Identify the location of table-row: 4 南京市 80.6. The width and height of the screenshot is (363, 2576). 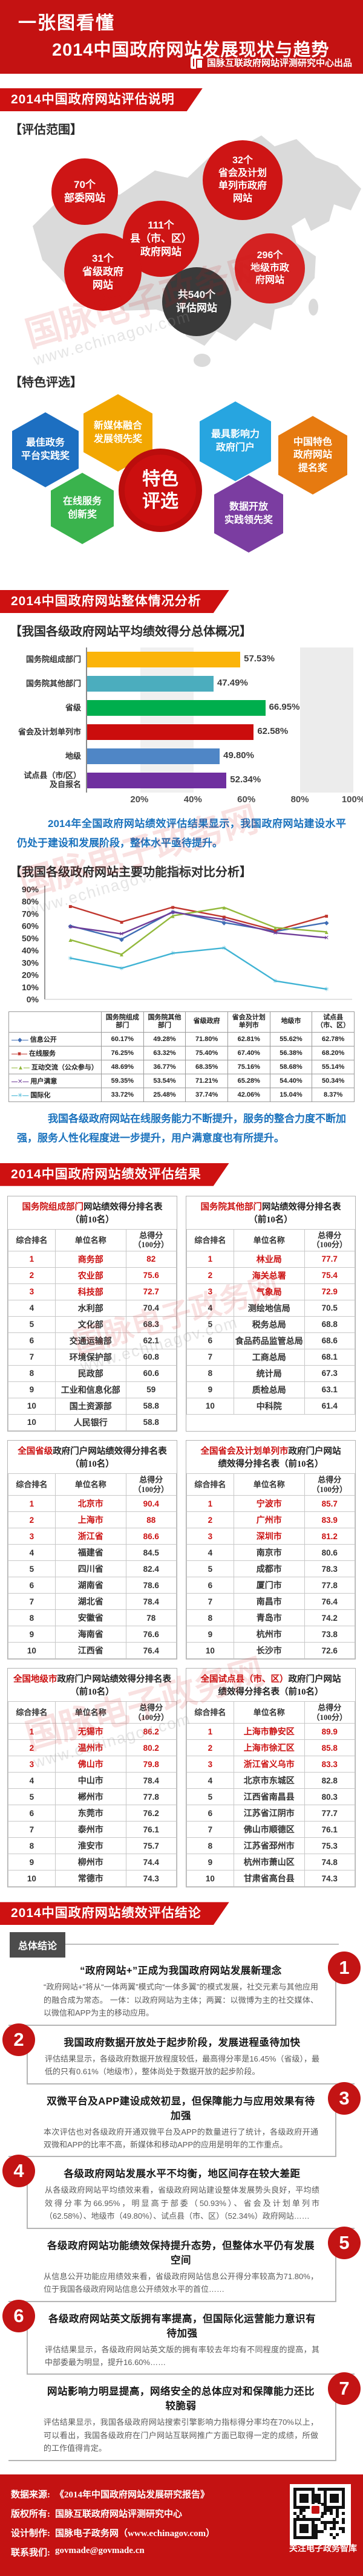
(271, 1553).